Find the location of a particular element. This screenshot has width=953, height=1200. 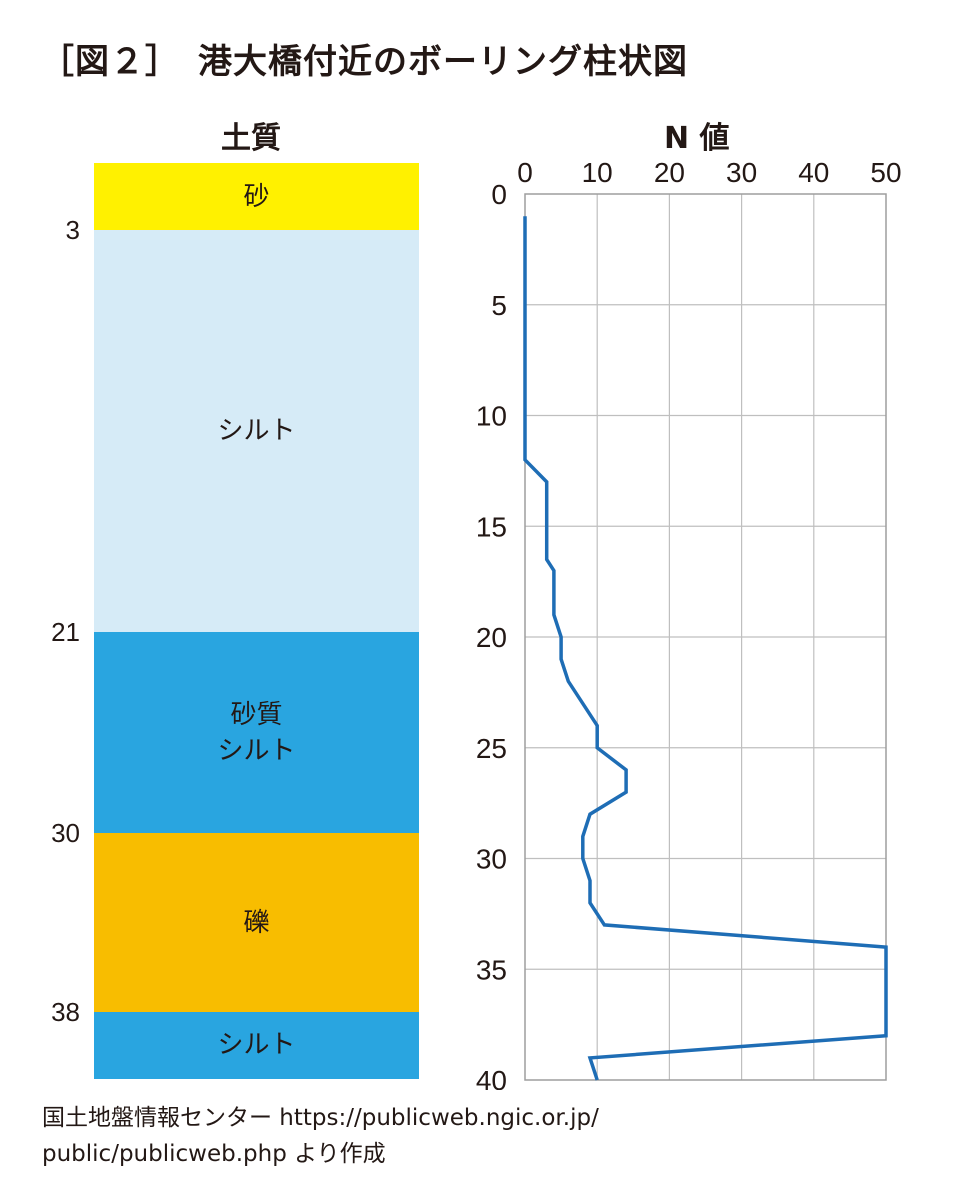

y-tick-label: 25 is located at coordinates (491, 748).